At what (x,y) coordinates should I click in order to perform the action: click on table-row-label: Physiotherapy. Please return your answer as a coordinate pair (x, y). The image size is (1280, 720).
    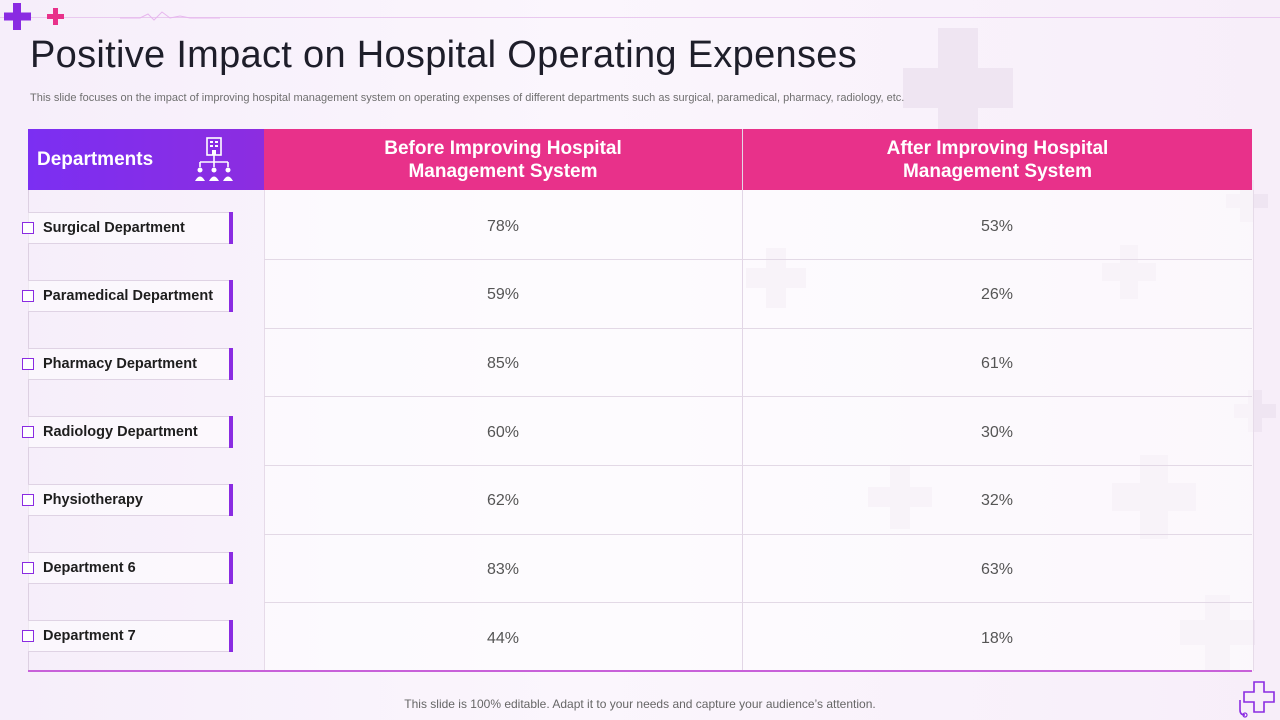
    Looking at the image, I should click on (127, 500).